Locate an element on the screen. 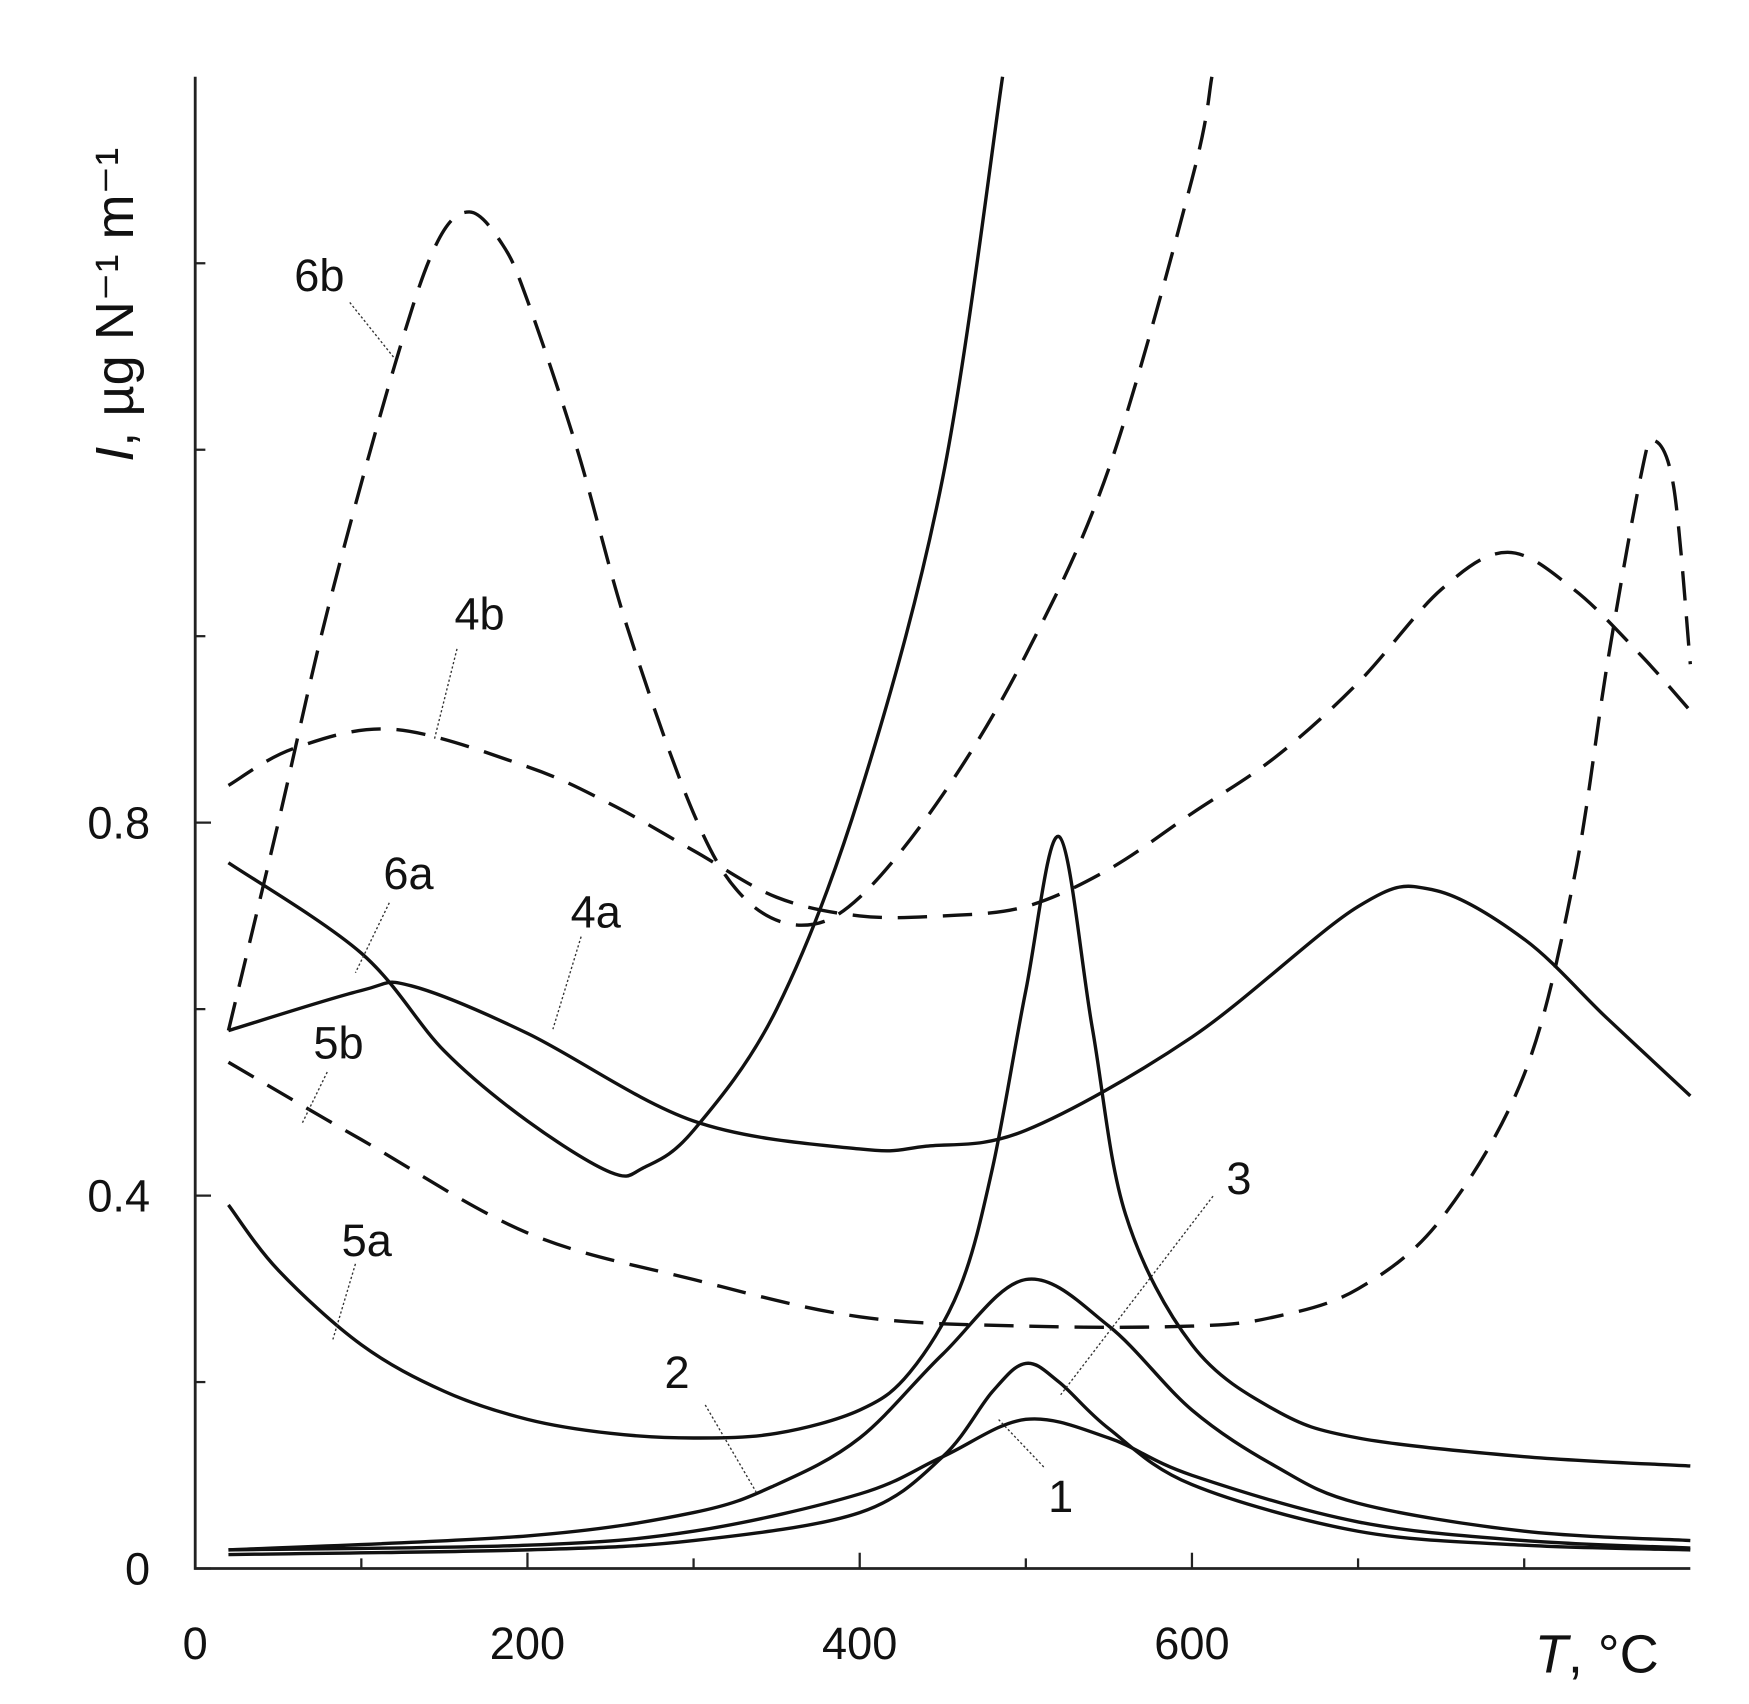 The image size is (1749, 1704). x-tick-label: 0 is located at coordinates (195, 1643).